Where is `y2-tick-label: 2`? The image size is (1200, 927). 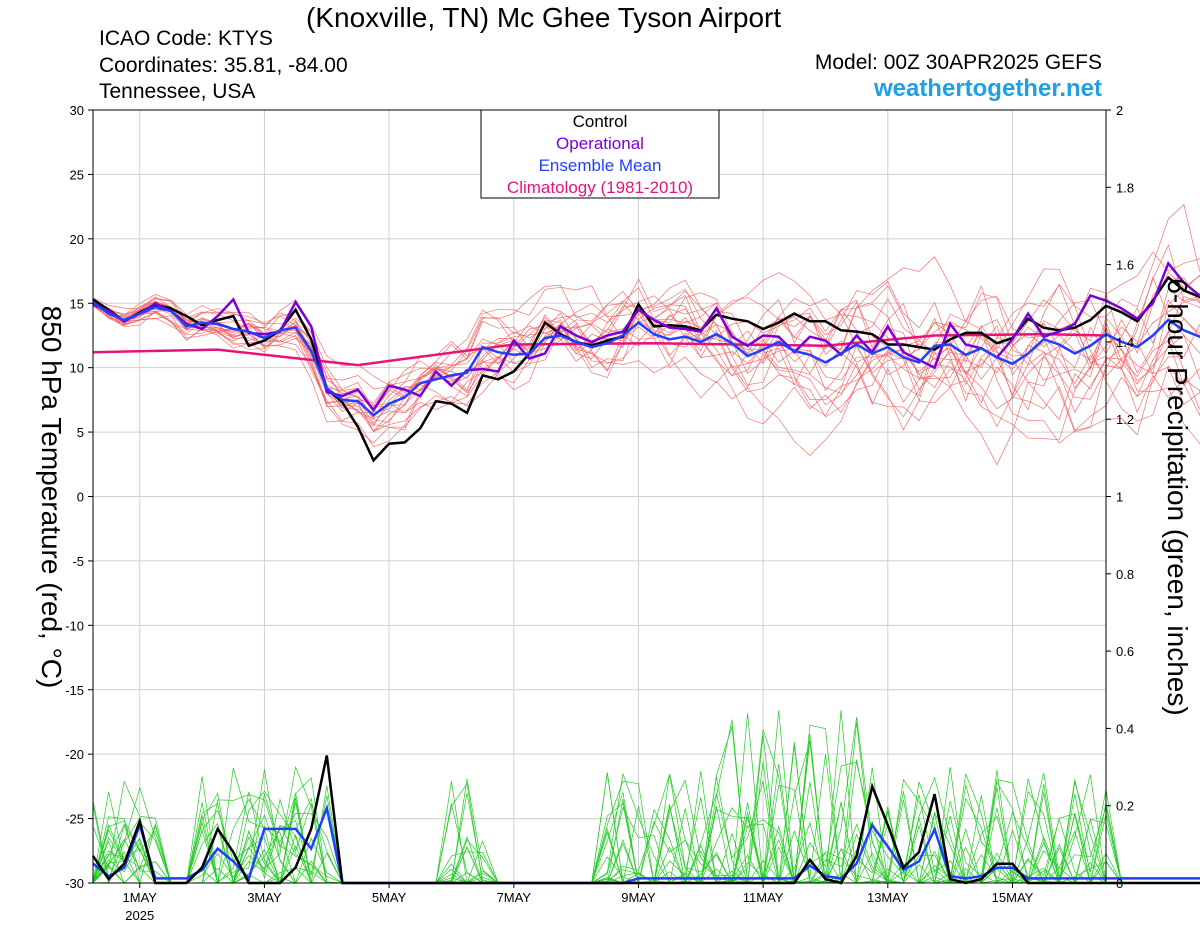
y2-tick-label: 2 is located at coordinates (1119, 110).